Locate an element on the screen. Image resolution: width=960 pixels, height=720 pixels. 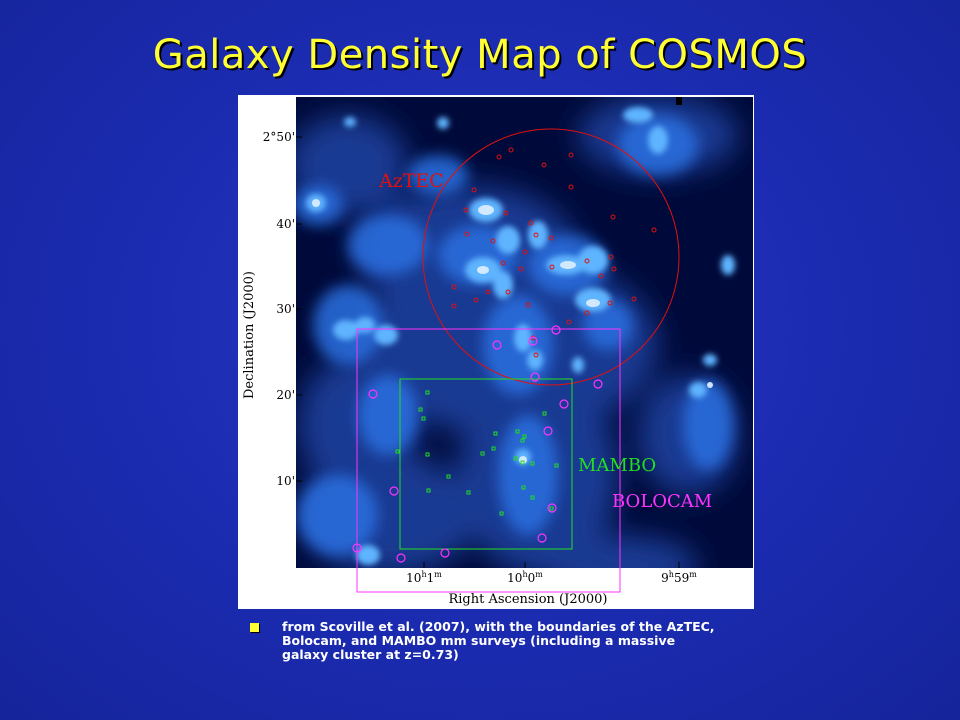
y-tick-label: 10' is located at coordinates (285, 481).